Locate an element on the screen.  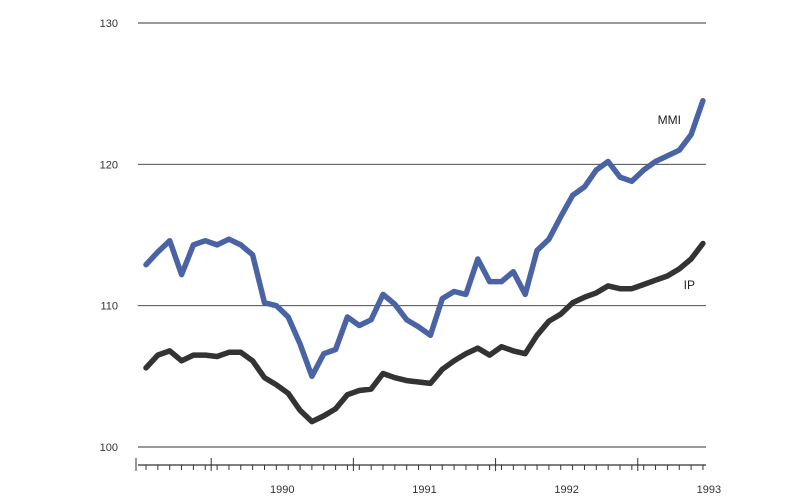
x-tick-label-1993: 1993 is located at coordinates (709, 490).